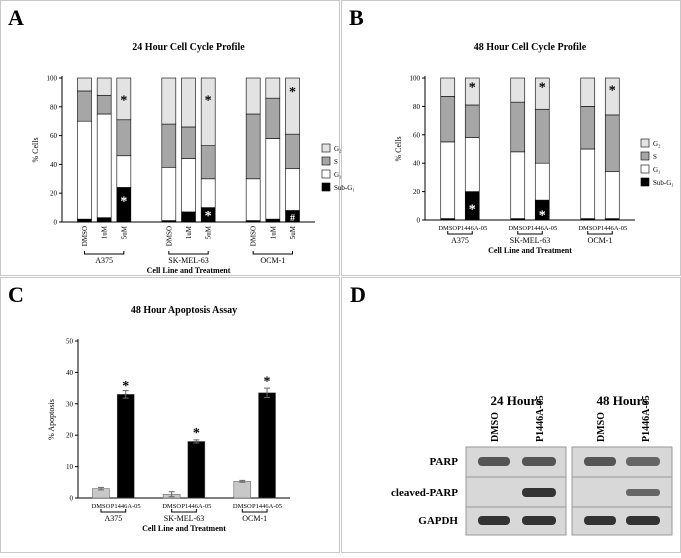 This screenshot has width=681, height=558. I want to click on time-label: 48 Hours, so click(622, 400).